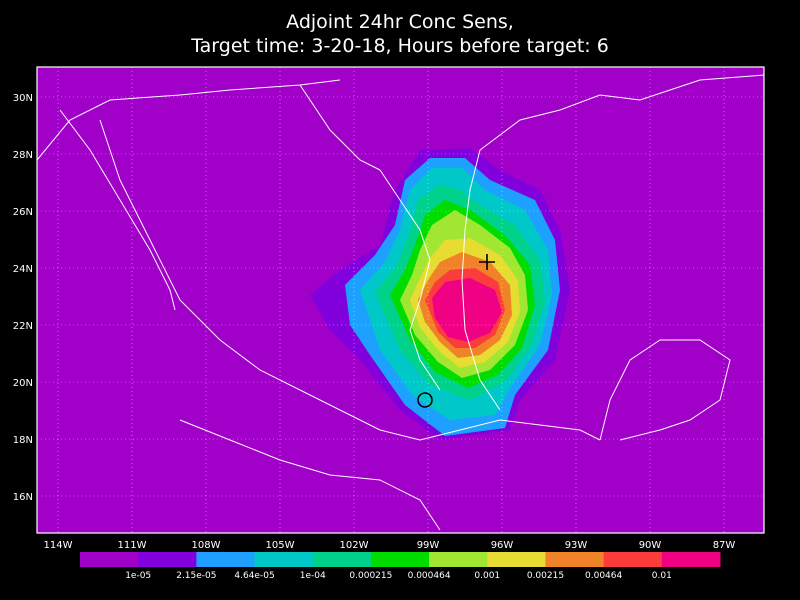  What do you see at coordinates (545, 576) in the screenshot?
I see `colorbar-label: 0.00215` at bounding box center [545, 576].